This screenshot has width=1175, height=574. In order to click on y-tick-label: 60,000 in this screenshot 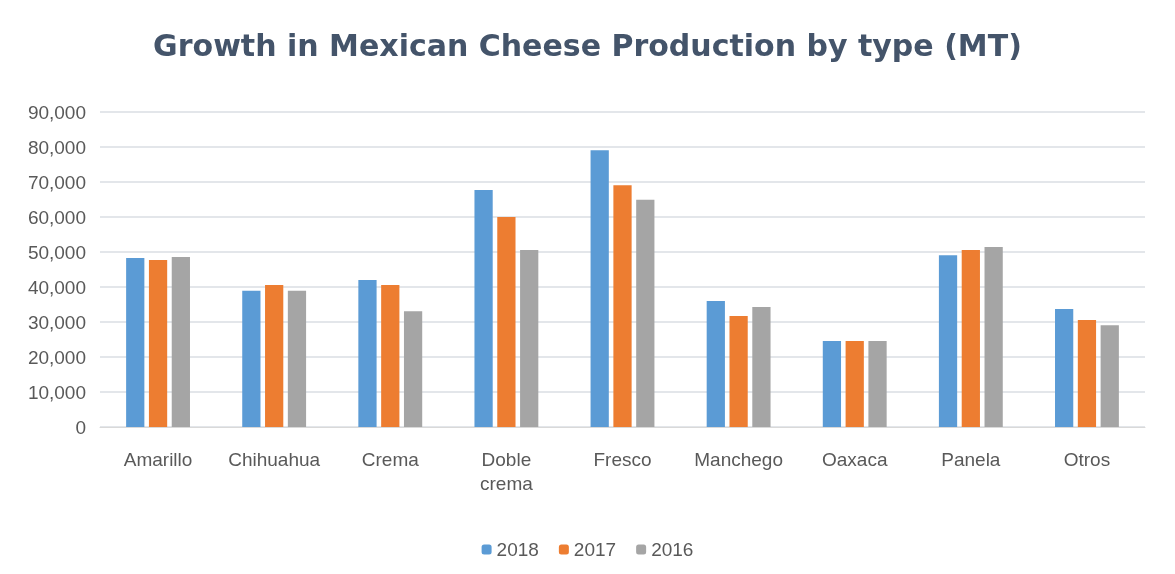, I will do `click(56, 217)`.